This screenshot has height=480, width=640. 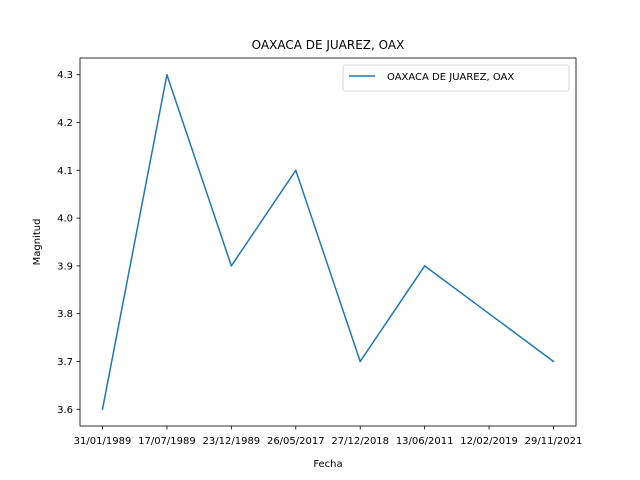 What do you see at coordinates (450, 77) in the screenshot?
I see `legend-label: OAXACA DE JUAREZ, OAX` at bounding box center [450, 77].